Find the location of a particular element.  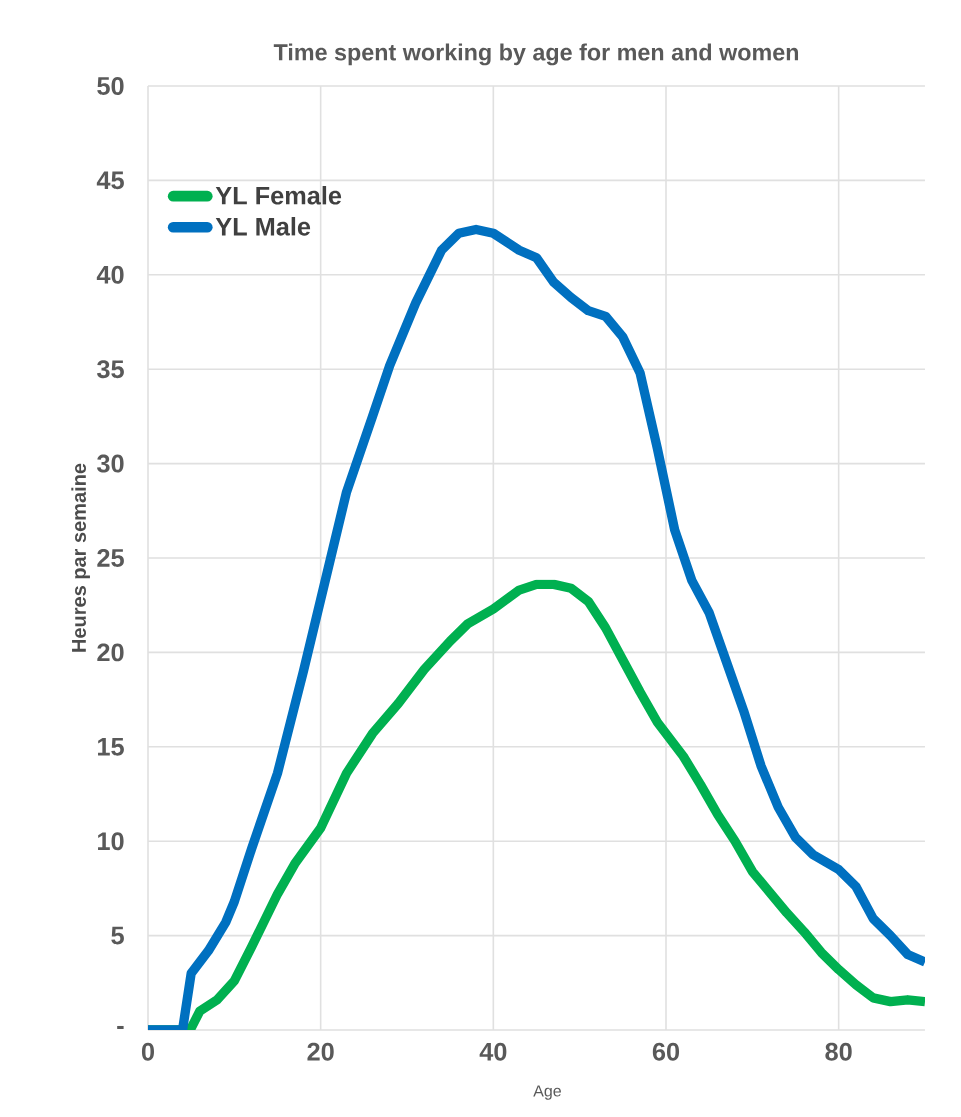

x-tick-label: 20 is located at coordinates (320, 1051).